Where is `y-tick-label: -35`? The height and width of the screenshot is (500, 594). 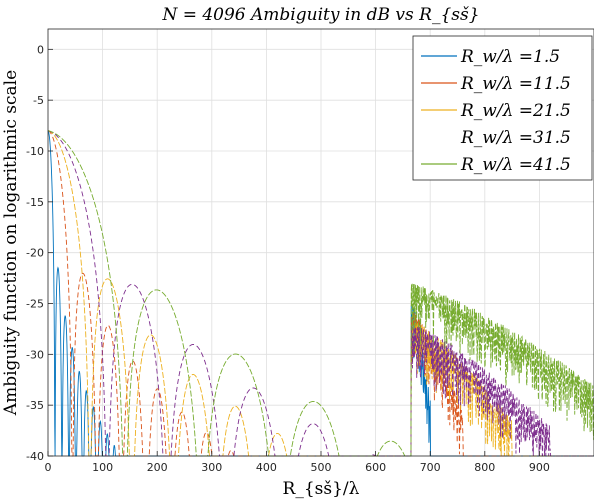
y-tick-label: -35 is located at coordinates (35, 405).